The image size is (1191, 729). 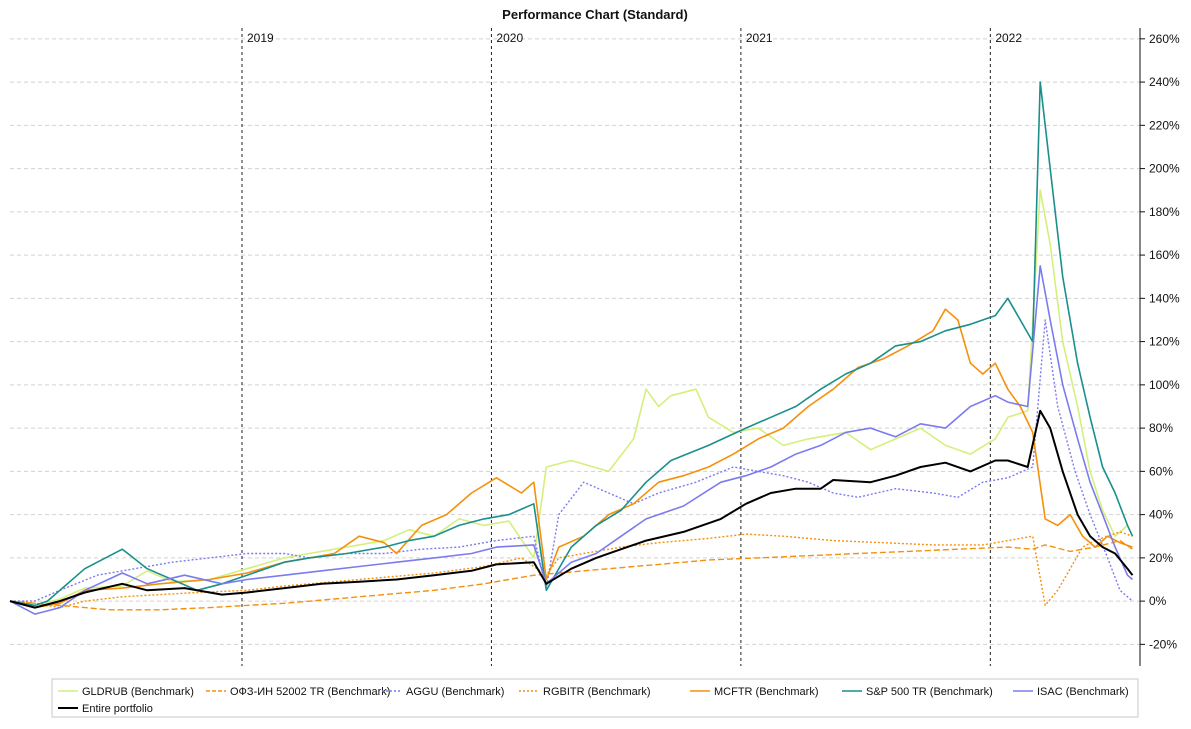 I want to click on y-tick-label: 120%, so click(x=1164, y=342).